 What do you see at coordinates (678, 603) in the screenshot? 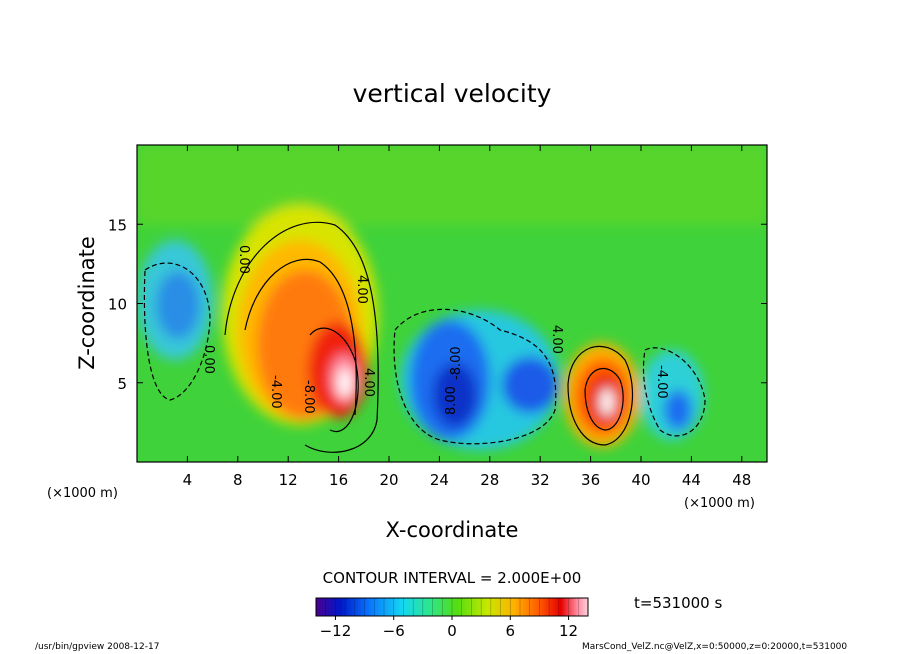
I see `time-label: t=531000 s` at bounding box center [678, 603].